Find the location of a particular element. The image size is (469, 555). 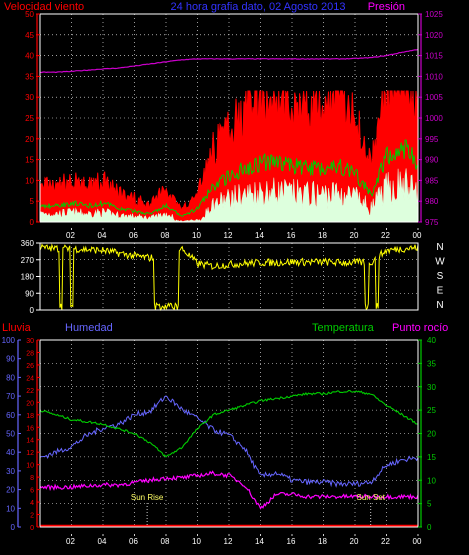

wind-y-tick-label: 10 is located at coordinates (29, 180).